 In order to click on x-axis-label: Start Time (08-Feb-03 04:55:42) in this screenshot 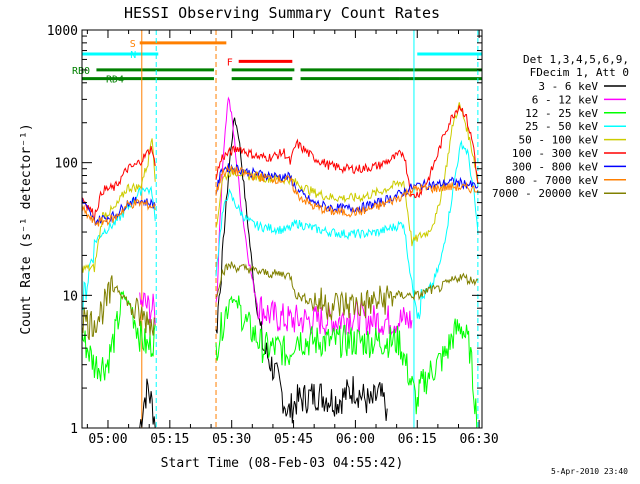, I will do `click(282, 463)`.